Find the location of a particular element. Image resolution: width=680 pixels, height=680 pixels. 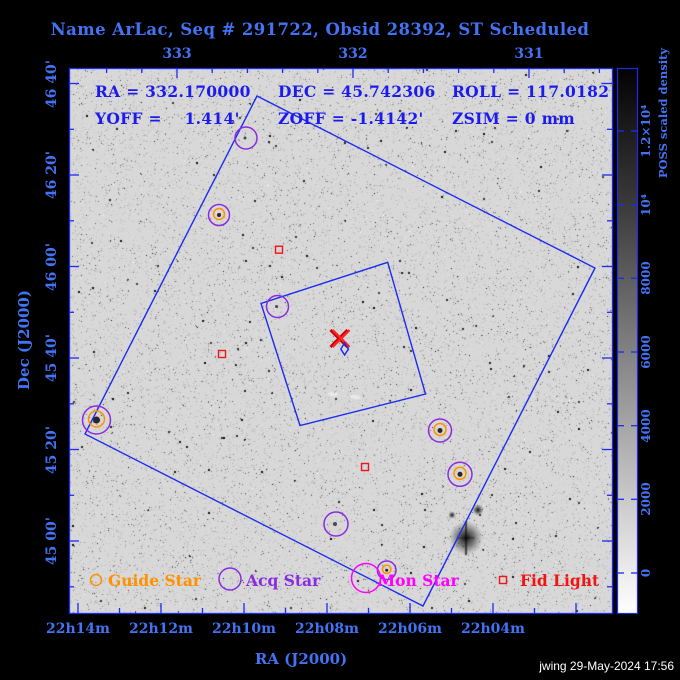

info-ra: RA = 332.170000 is located at coordinates (173, 91).